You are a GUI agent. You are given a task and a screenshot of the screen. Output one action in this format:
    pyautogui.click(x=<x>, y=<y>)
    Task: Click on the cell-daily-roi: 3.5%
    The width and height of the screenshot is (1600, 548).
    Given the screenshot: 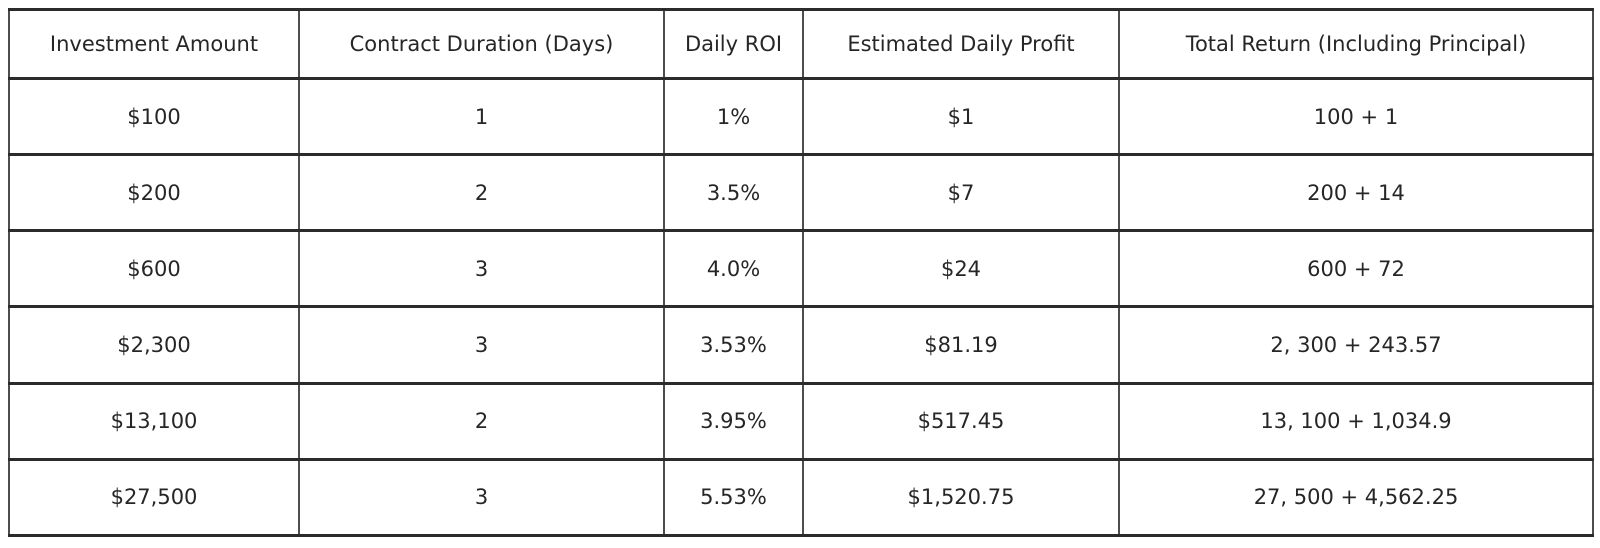 What is the action you would take?
    pyautogui.click(x=733, y=193)
    